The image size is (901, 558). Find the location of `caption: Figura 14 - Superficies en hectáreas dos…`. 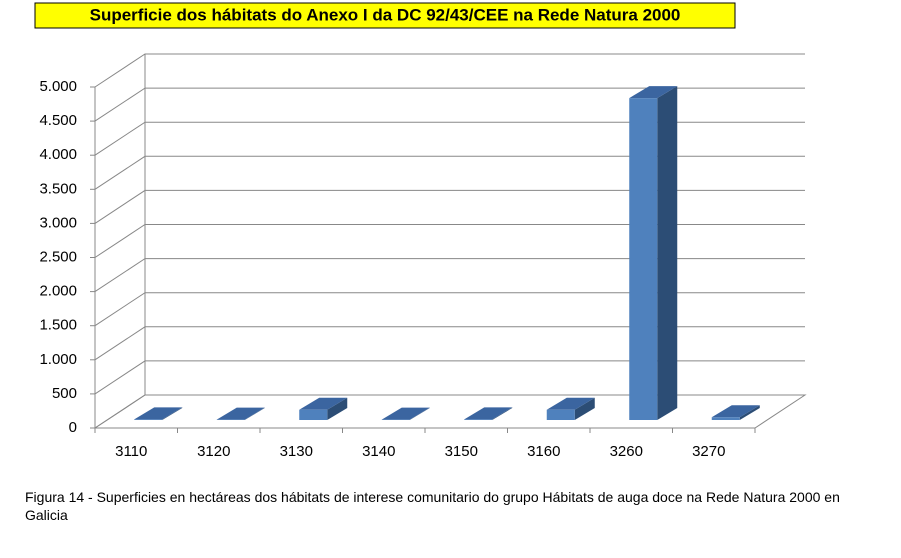

caption: Figura 14 - Superficies en hectáreas dos… is located at coordinates (432, 506).